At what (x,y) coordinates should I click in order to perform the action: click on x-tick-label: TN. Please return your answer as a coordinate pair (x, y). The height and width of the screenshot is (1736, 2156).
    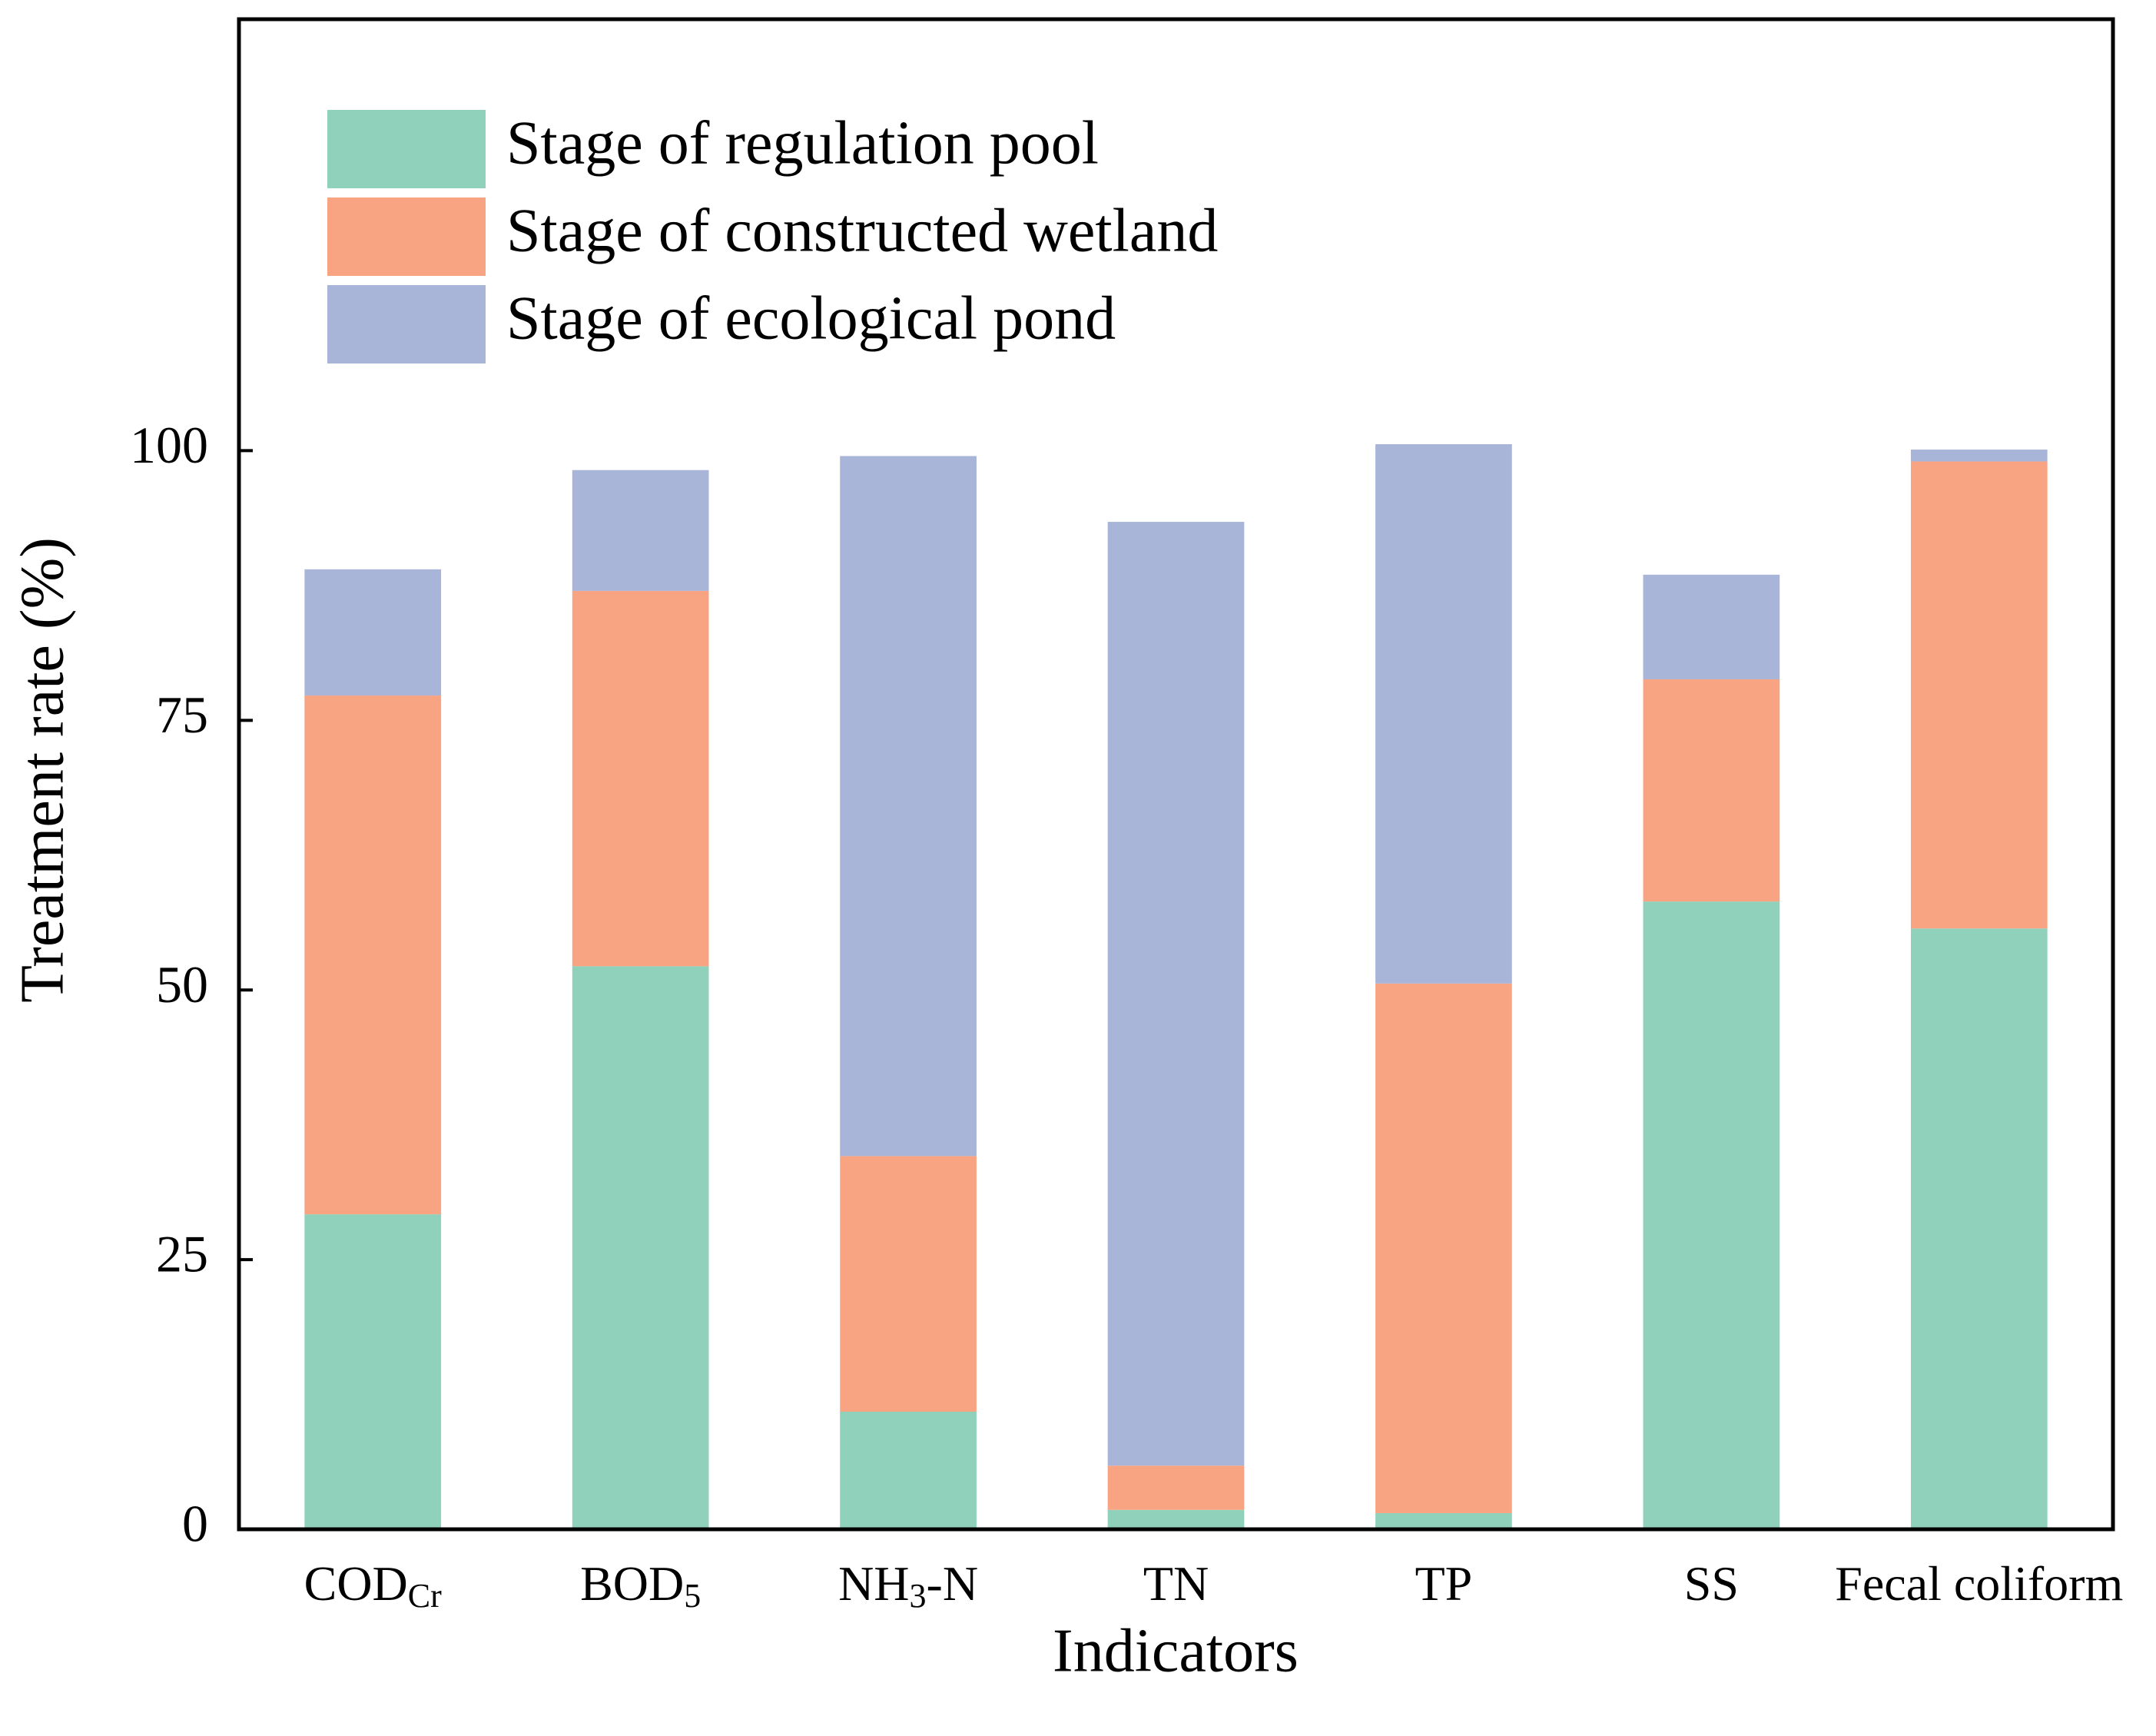
    Looking at the image, I should click on (1176, 1584).